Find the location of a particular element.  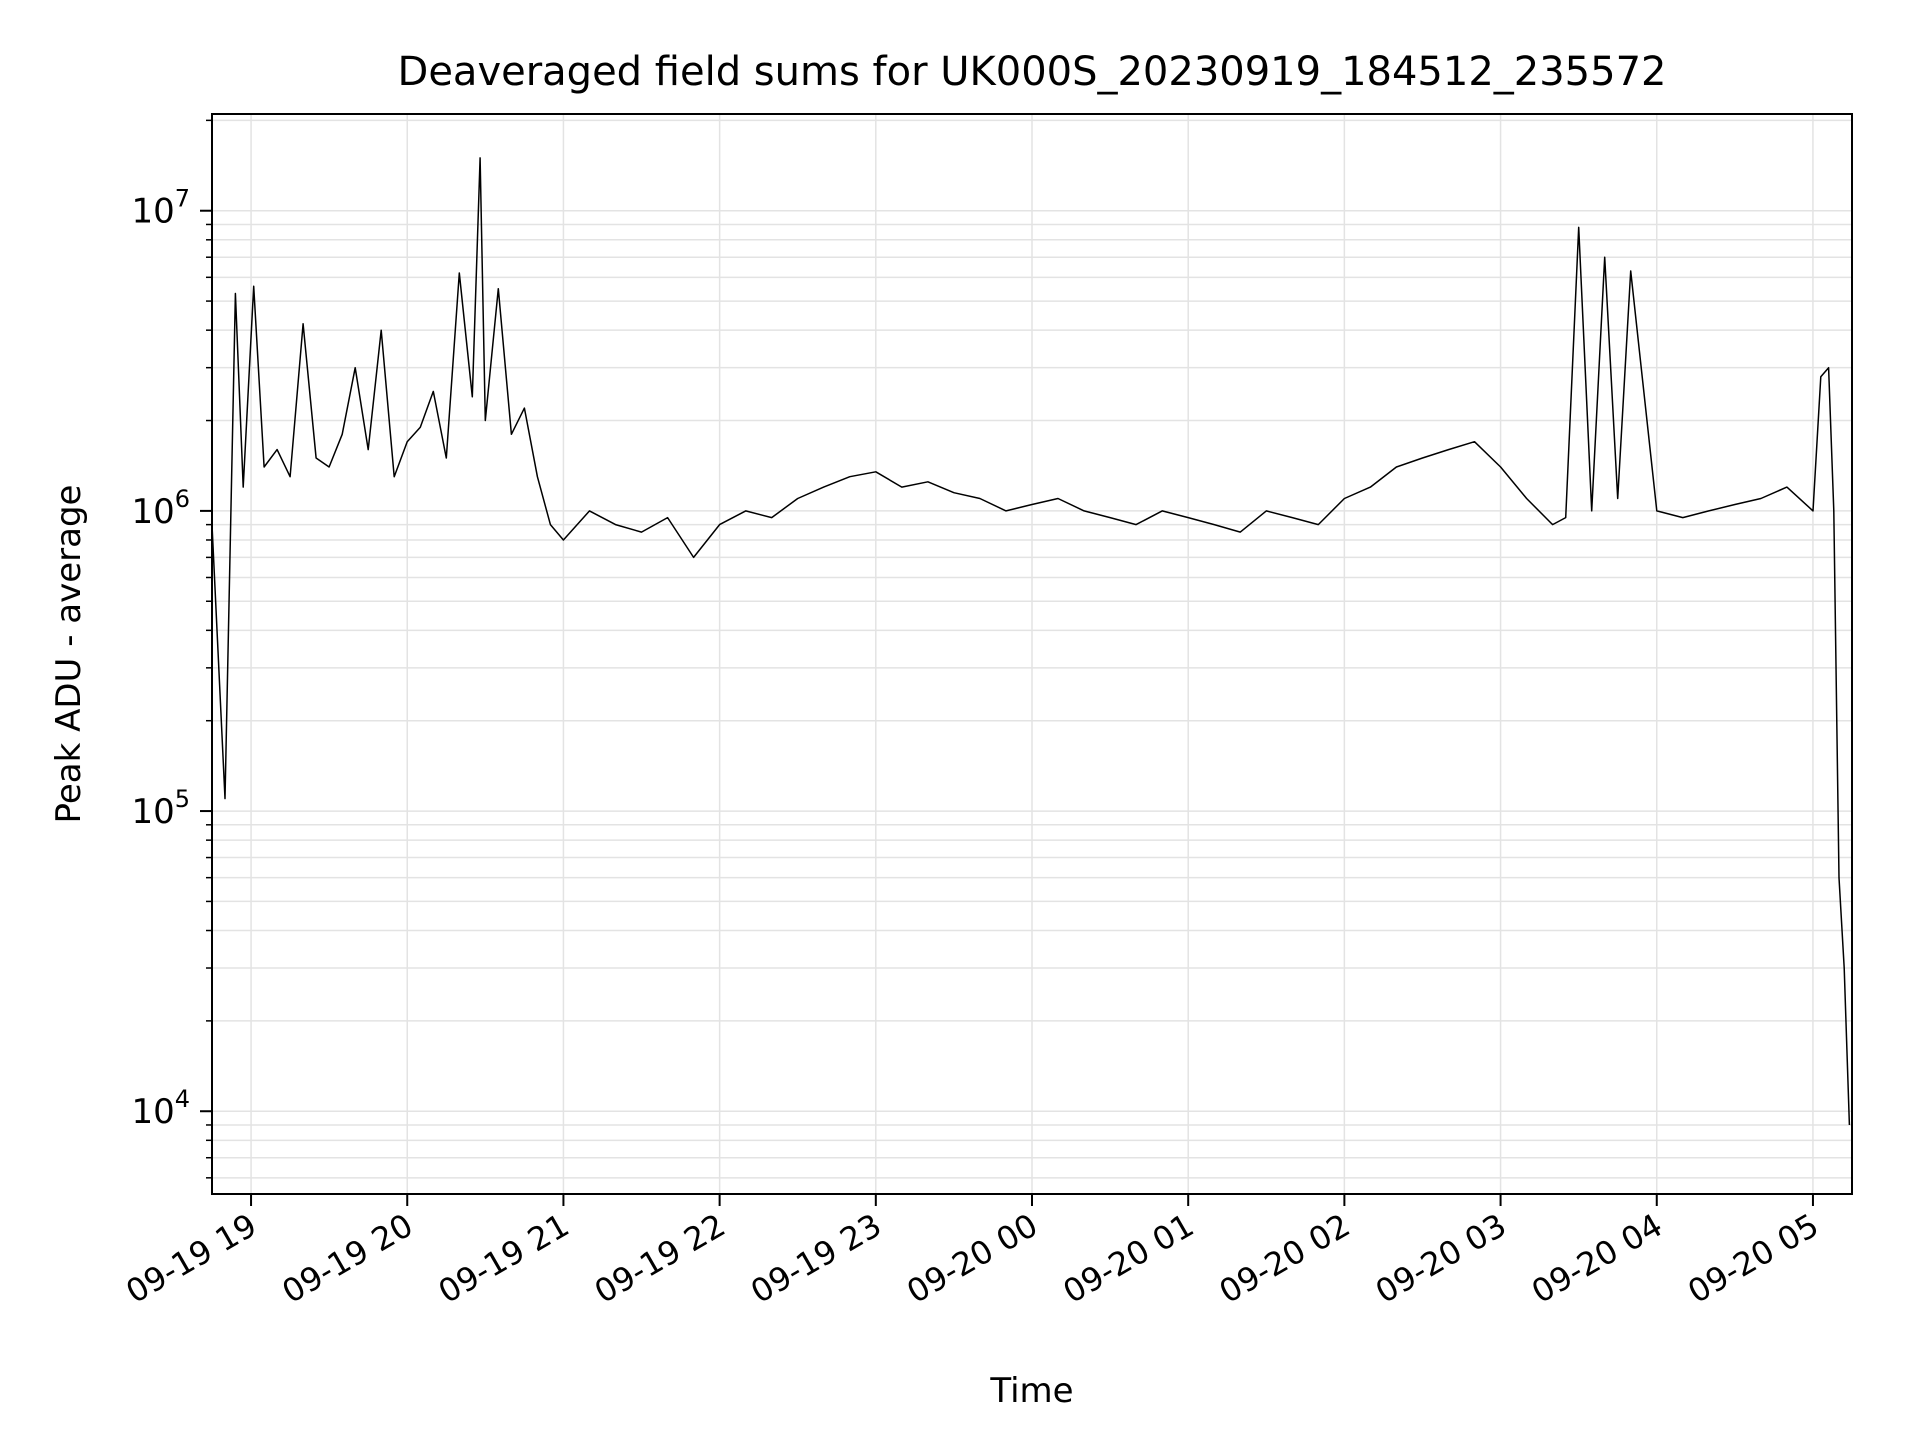

x-tick-label: 09-20 03 is located at coordinates (1441, 1258).